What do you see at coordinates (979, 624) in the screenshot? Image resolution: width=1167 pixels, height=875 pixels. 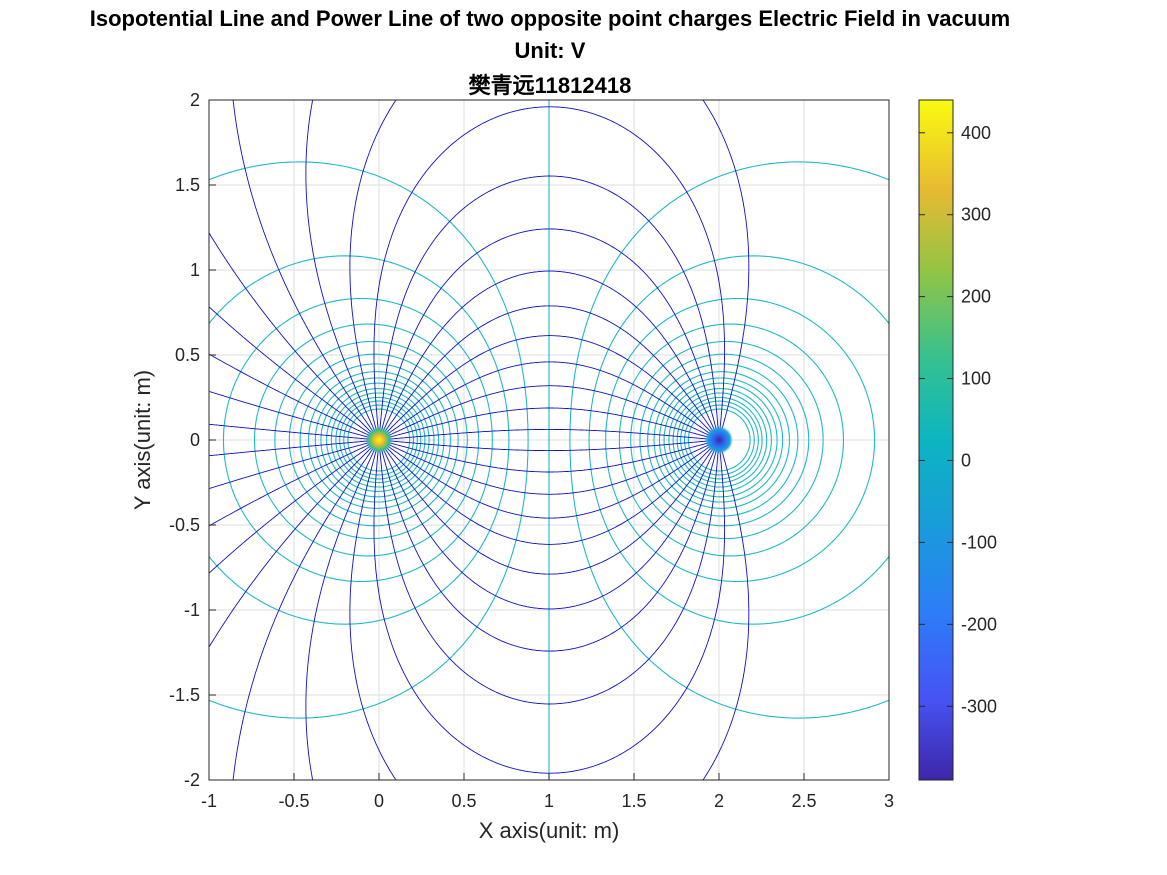 I see `colorbar-tick-label: -200` at bounding box center [979, 624].